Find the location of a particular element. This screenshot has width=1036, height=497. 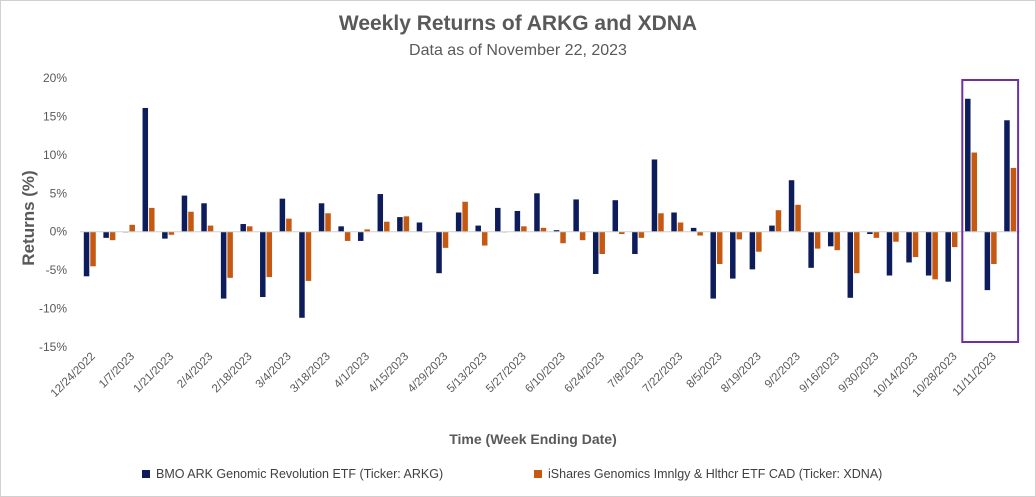

x-tick-label: 8/19/2023 is located at coordinates (741, 373).